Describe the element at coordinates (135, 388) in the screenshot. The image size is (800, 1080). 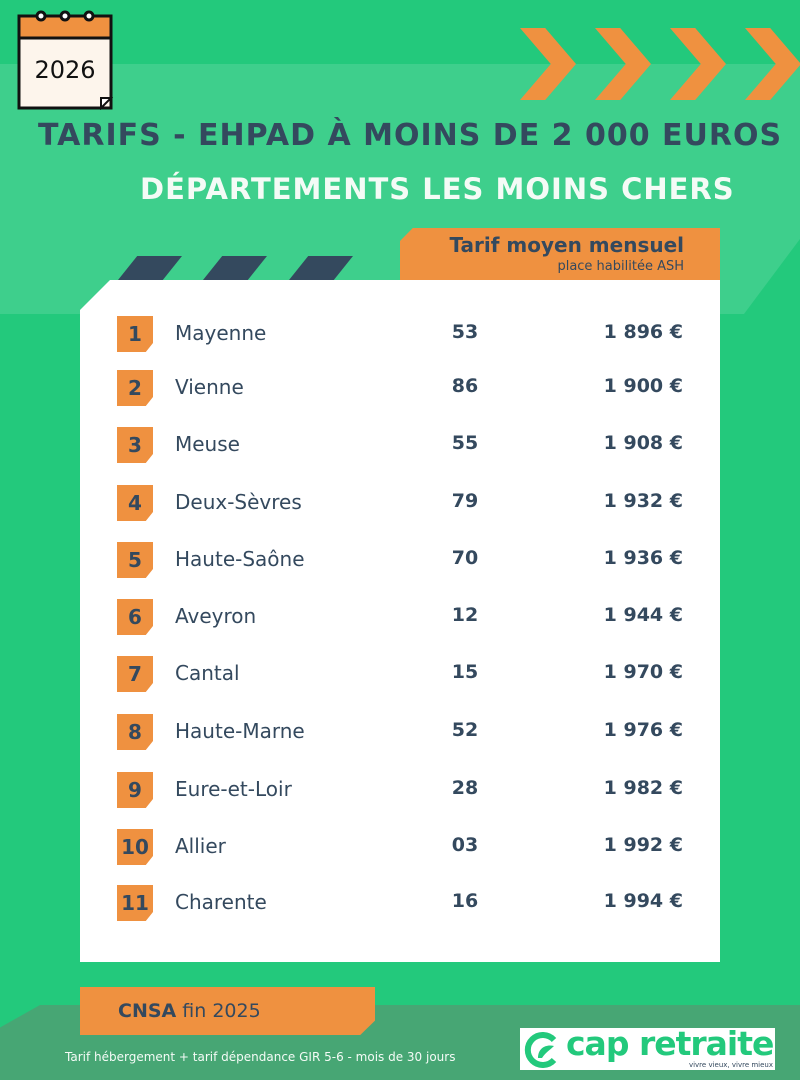
I see `rank-badge: 2` at that location.